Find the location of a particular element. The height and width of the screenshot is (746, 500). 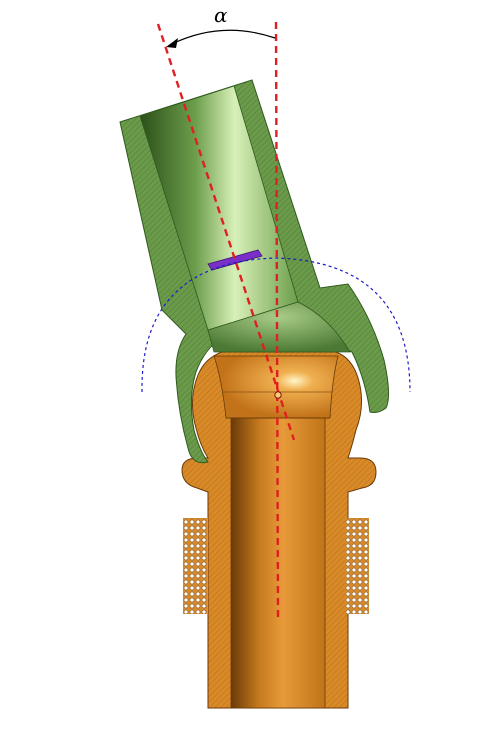

sweep-arc is located at coordinates (276, 325).